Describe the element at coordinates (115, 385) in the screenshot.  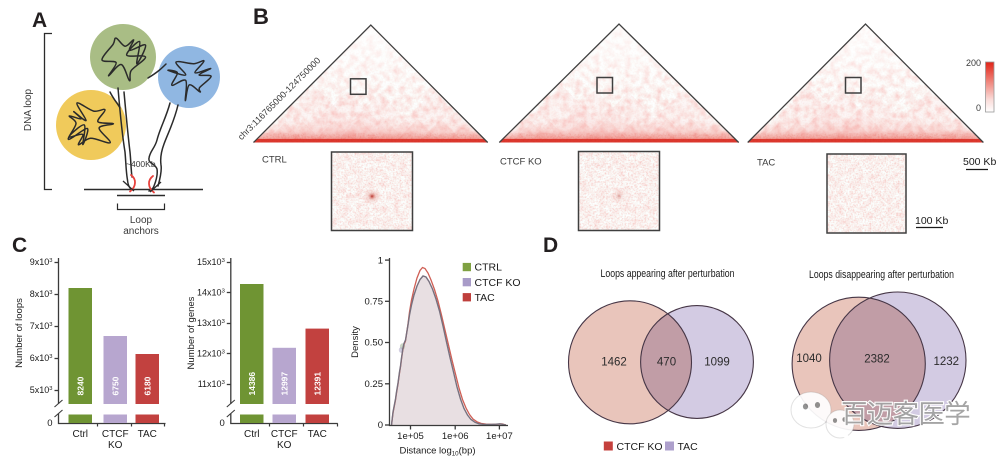
I see `svg-text: 6750` at that location.